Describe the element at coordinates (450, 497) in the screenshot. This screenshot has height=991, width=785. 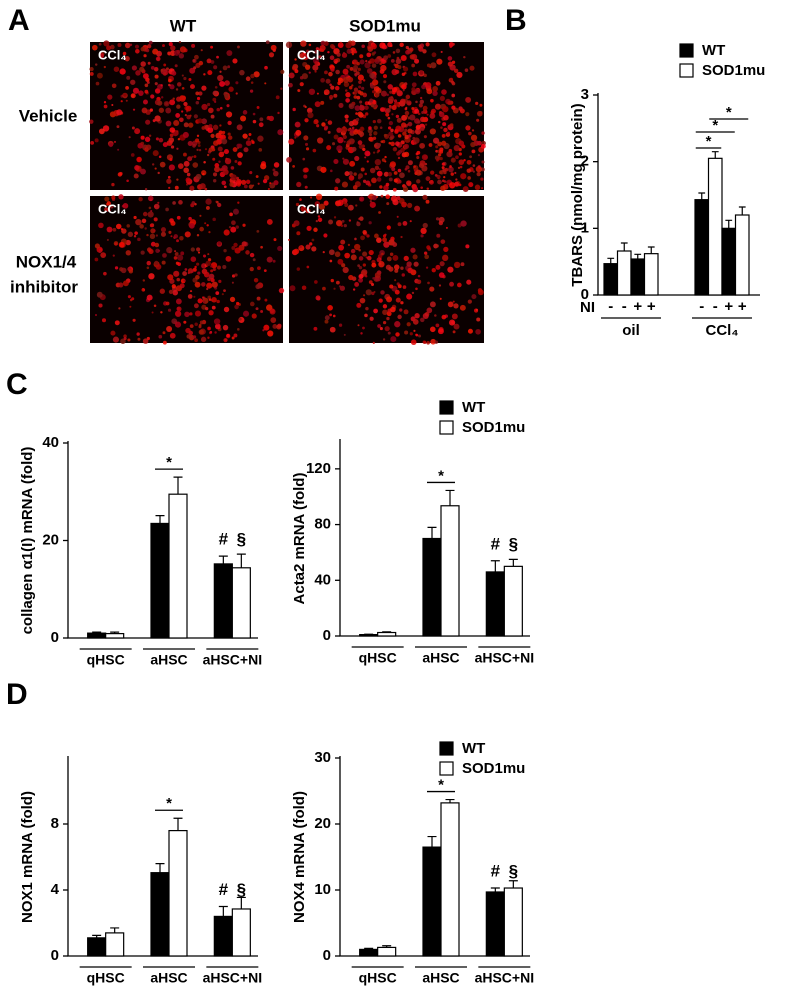
I see `error-bar` at that location.